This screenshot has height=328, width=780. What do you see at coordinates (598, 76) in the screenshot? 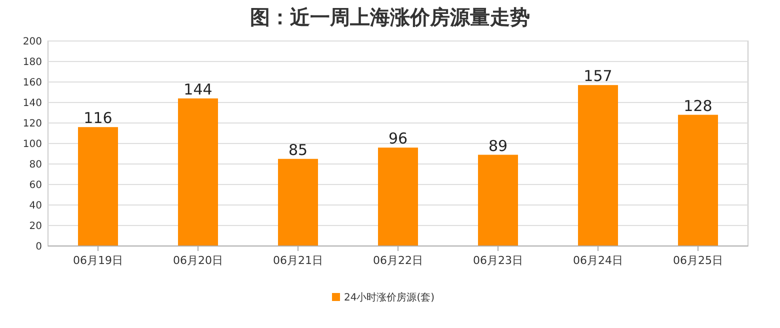
I see `data-label: 157` at bounding box center [598, 76].